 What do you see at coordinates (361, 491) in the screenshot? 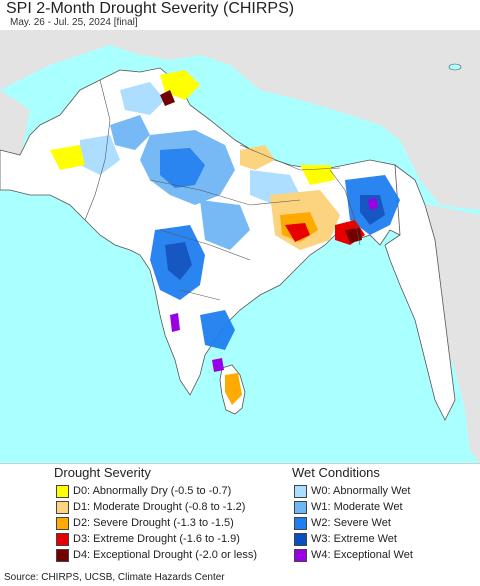
I see `legend-label-w0: W0: Abnormally Wet` at bounding box center [361, 491].